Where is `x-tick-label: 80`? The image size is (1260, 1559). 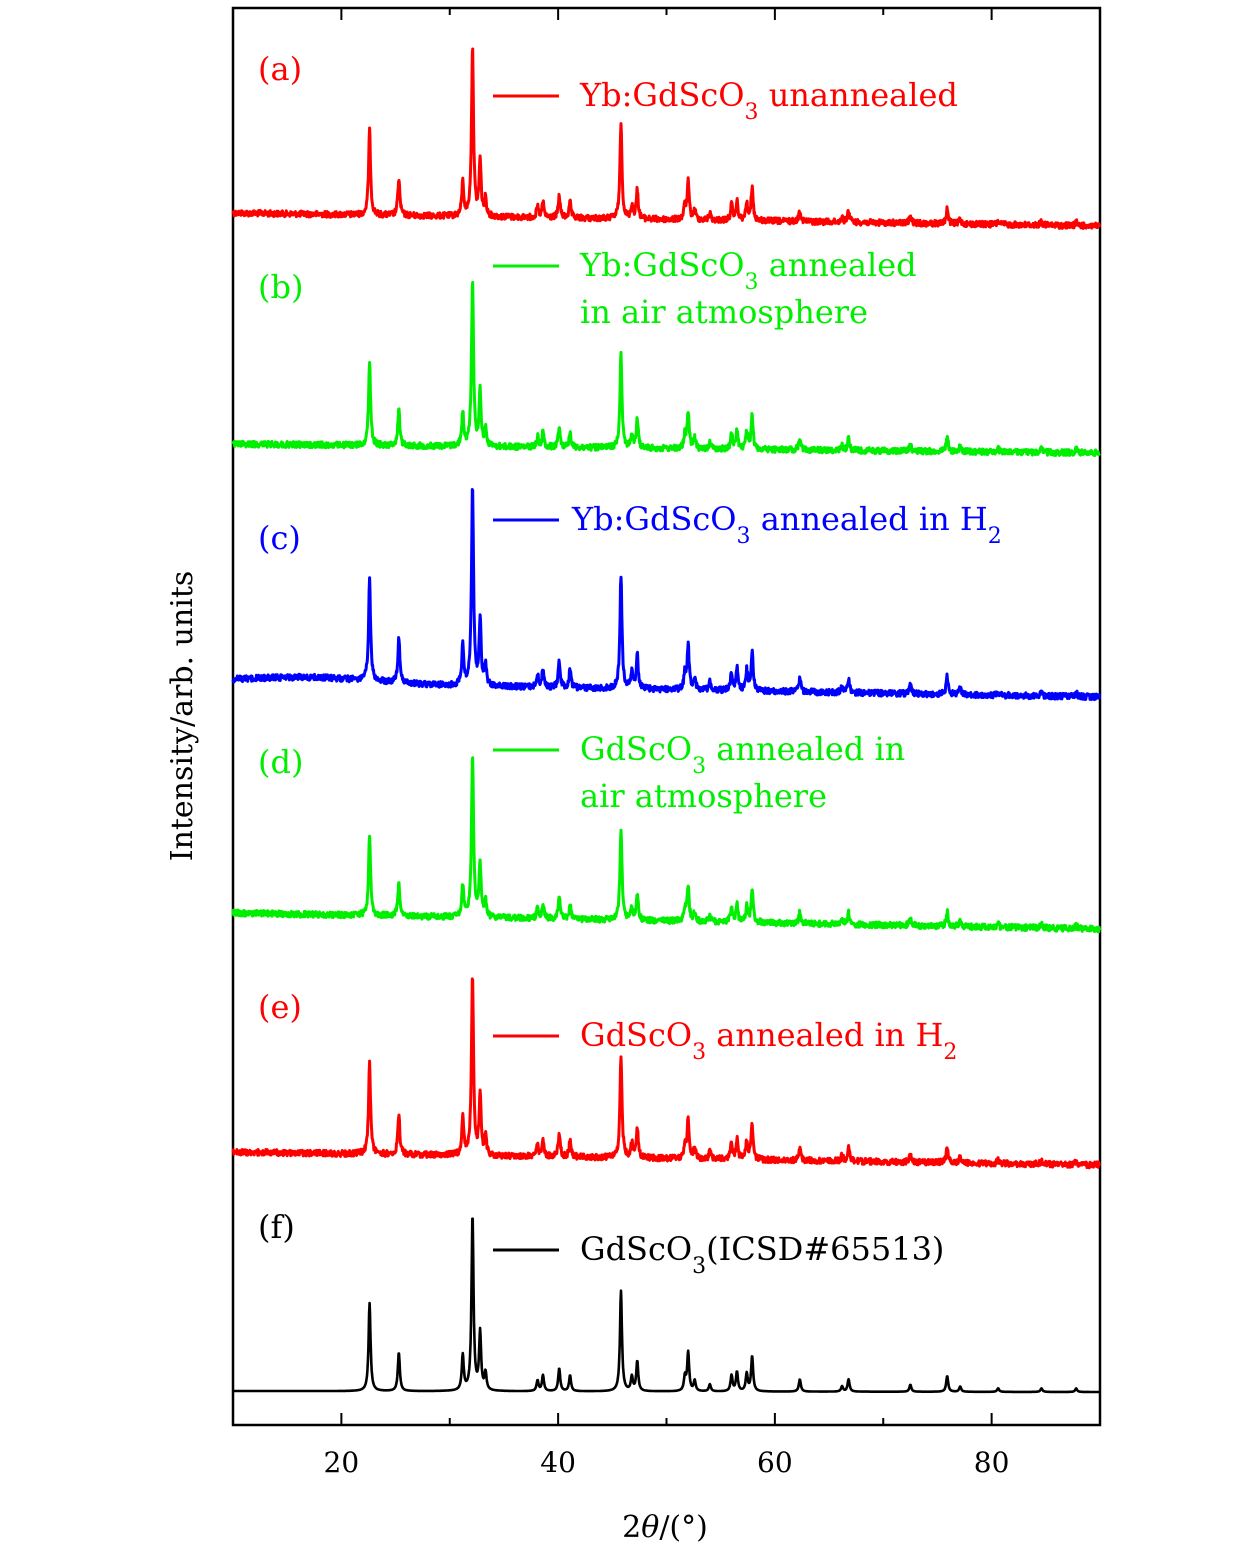
x-tick-label: 80 is located at coordinates (992, 1462).